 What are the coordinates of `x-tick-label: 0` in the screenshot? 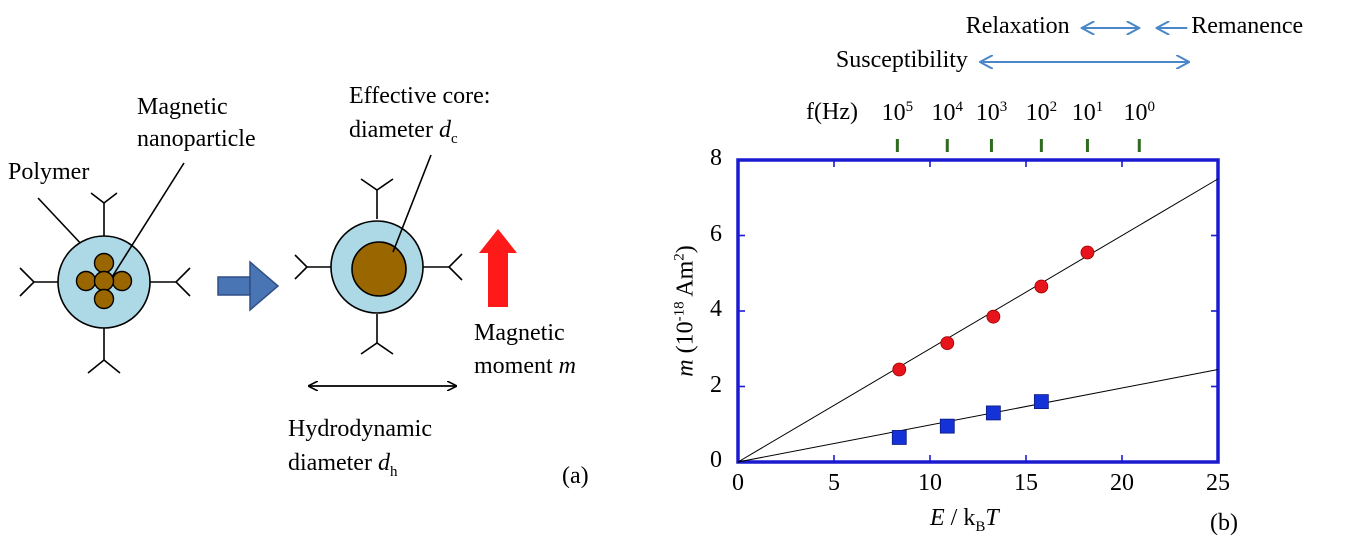 It's located at (738, 483).